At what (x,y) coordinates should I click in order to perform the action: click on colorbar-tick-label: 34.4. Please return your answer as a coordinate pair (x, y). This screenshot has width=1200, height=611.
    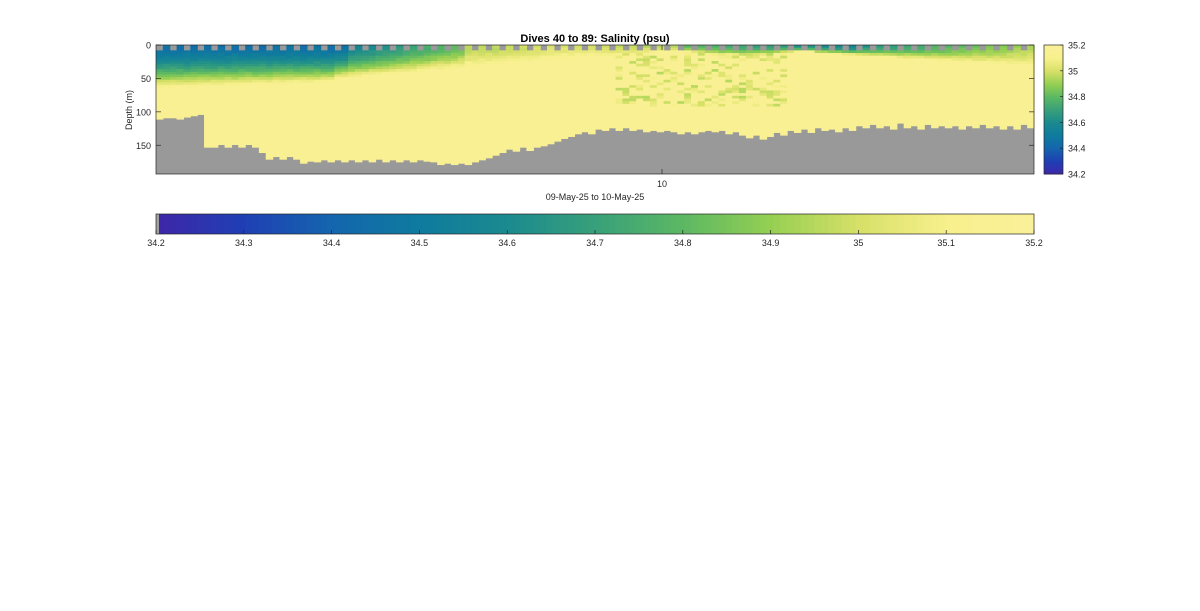
    Looking at the image, I should click on (332, 243).